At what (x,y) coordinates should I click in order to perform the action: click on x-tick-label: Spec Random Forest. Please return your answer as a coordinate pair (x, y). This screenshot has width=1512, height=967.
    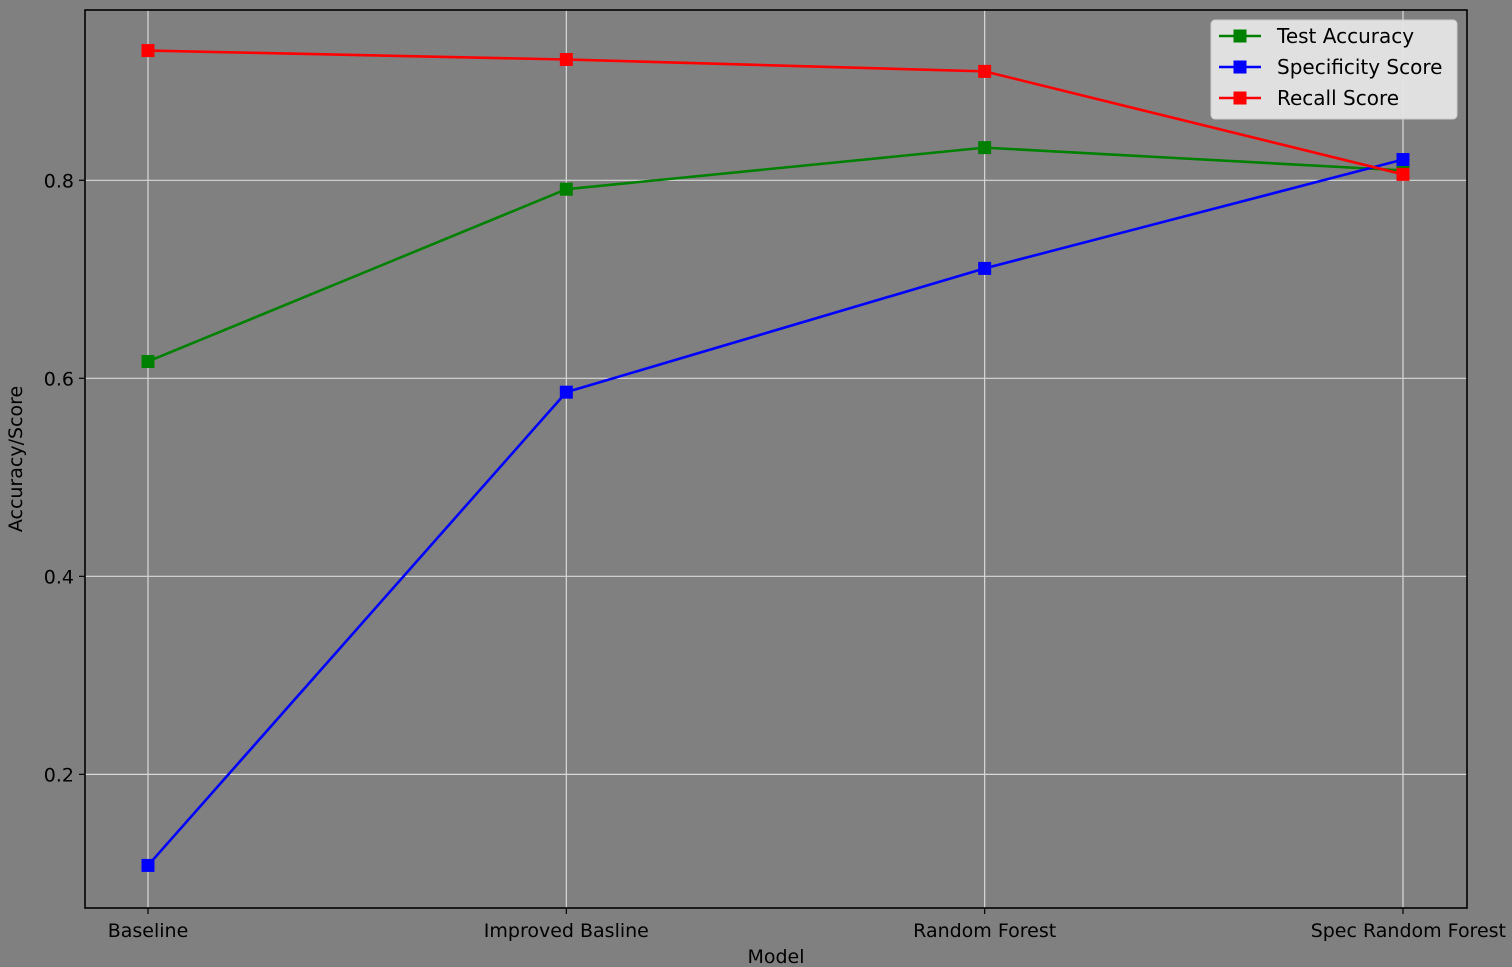
    Looking at the image, I should click on (1408, 931).